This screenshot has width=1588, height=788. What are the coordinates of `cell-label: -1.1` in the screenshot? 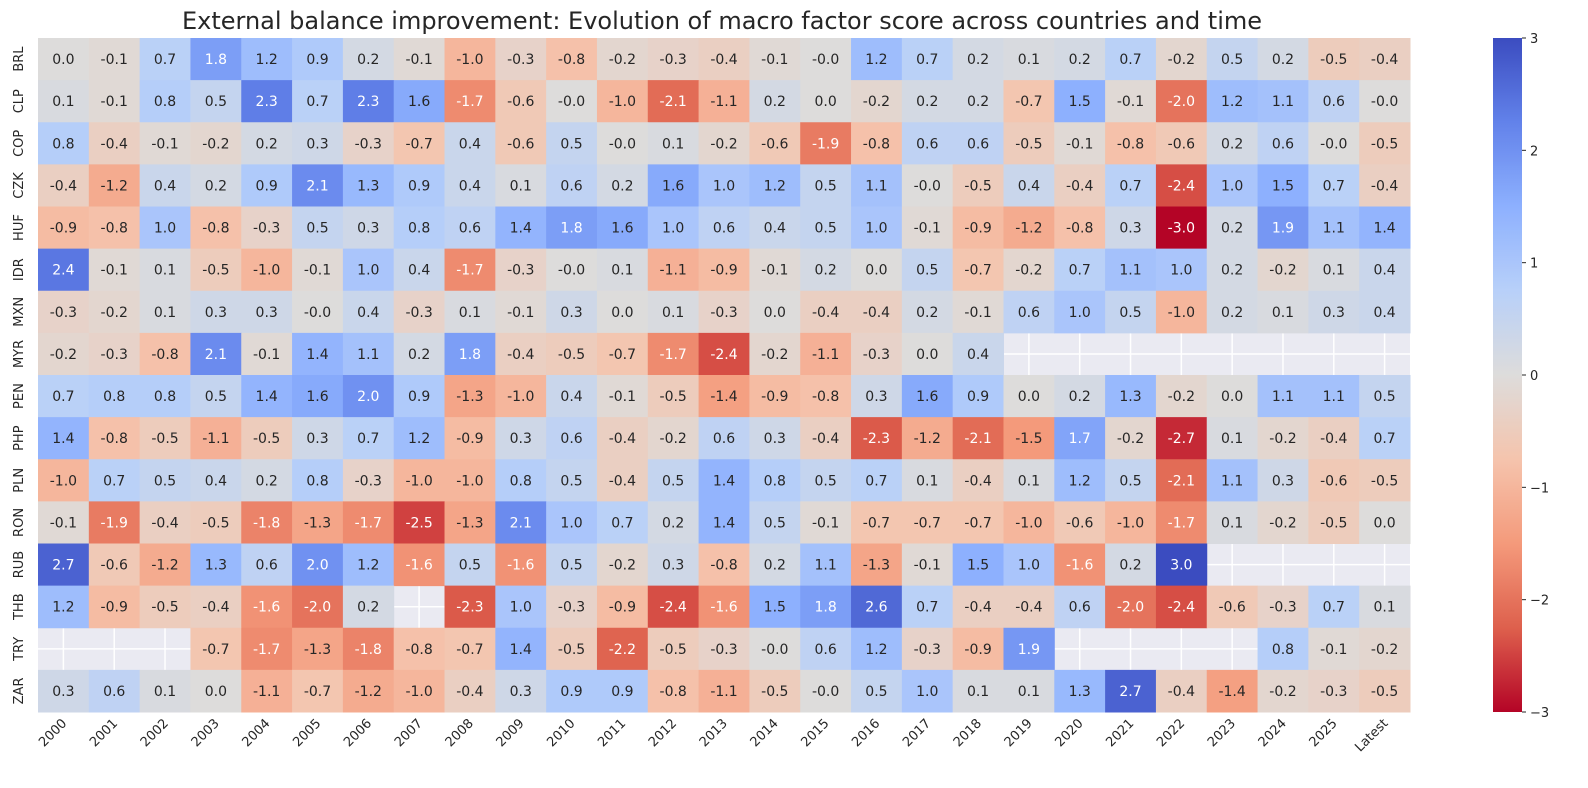 It's located at (825, 355).